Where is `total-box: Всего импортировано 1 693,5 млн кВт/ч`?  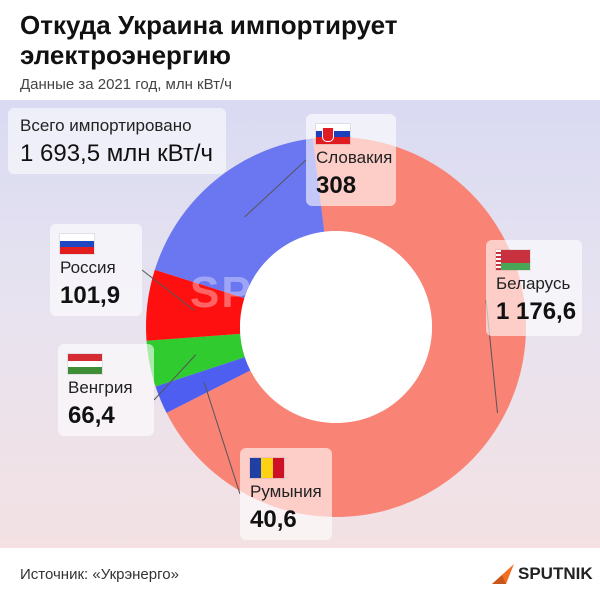
total-box: Всего импортировано 1 693,5 млн кВт/ч is located at coordinates (117, 141).